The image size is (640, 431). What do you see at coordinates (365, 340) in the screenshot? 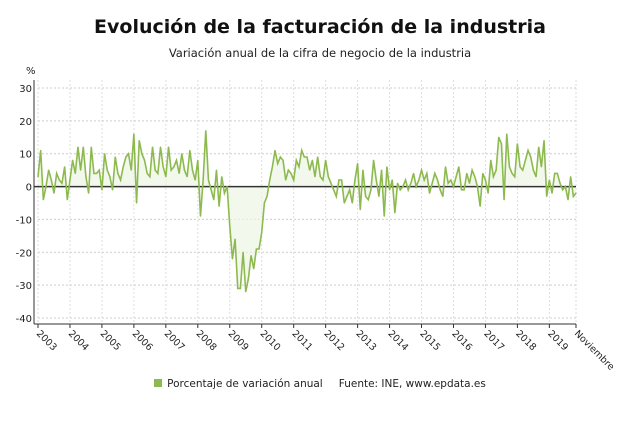
I see `x-tick-label: 2013` at bounding box center [365, 340].